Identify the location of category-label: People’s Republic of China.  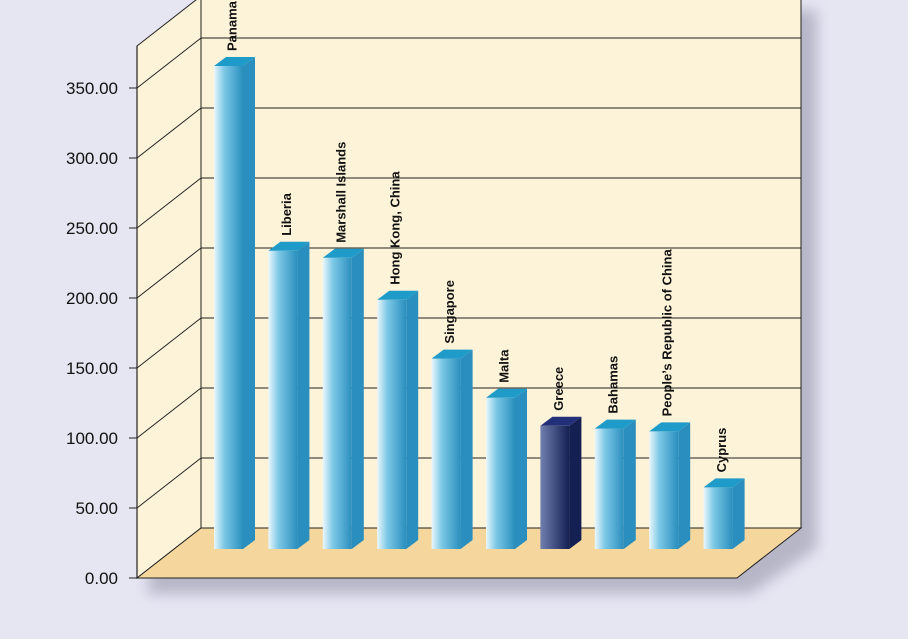
(667, 333).